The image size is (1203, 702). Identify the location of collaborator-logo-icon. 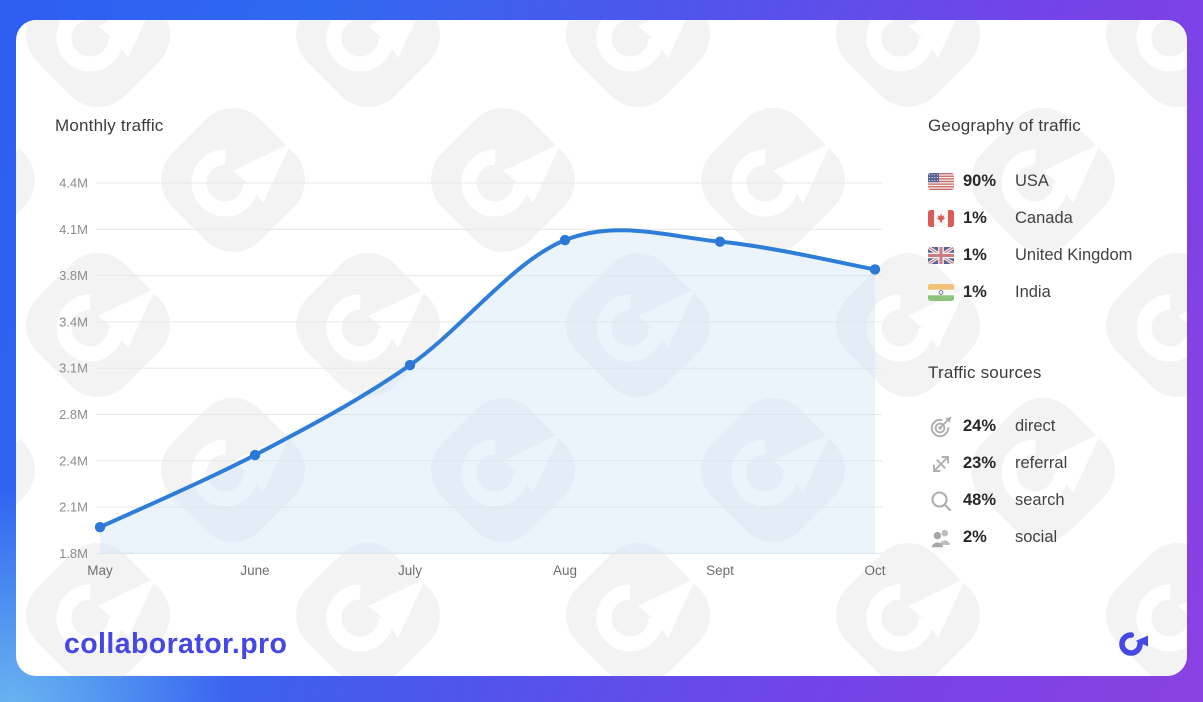
(1133, 644).